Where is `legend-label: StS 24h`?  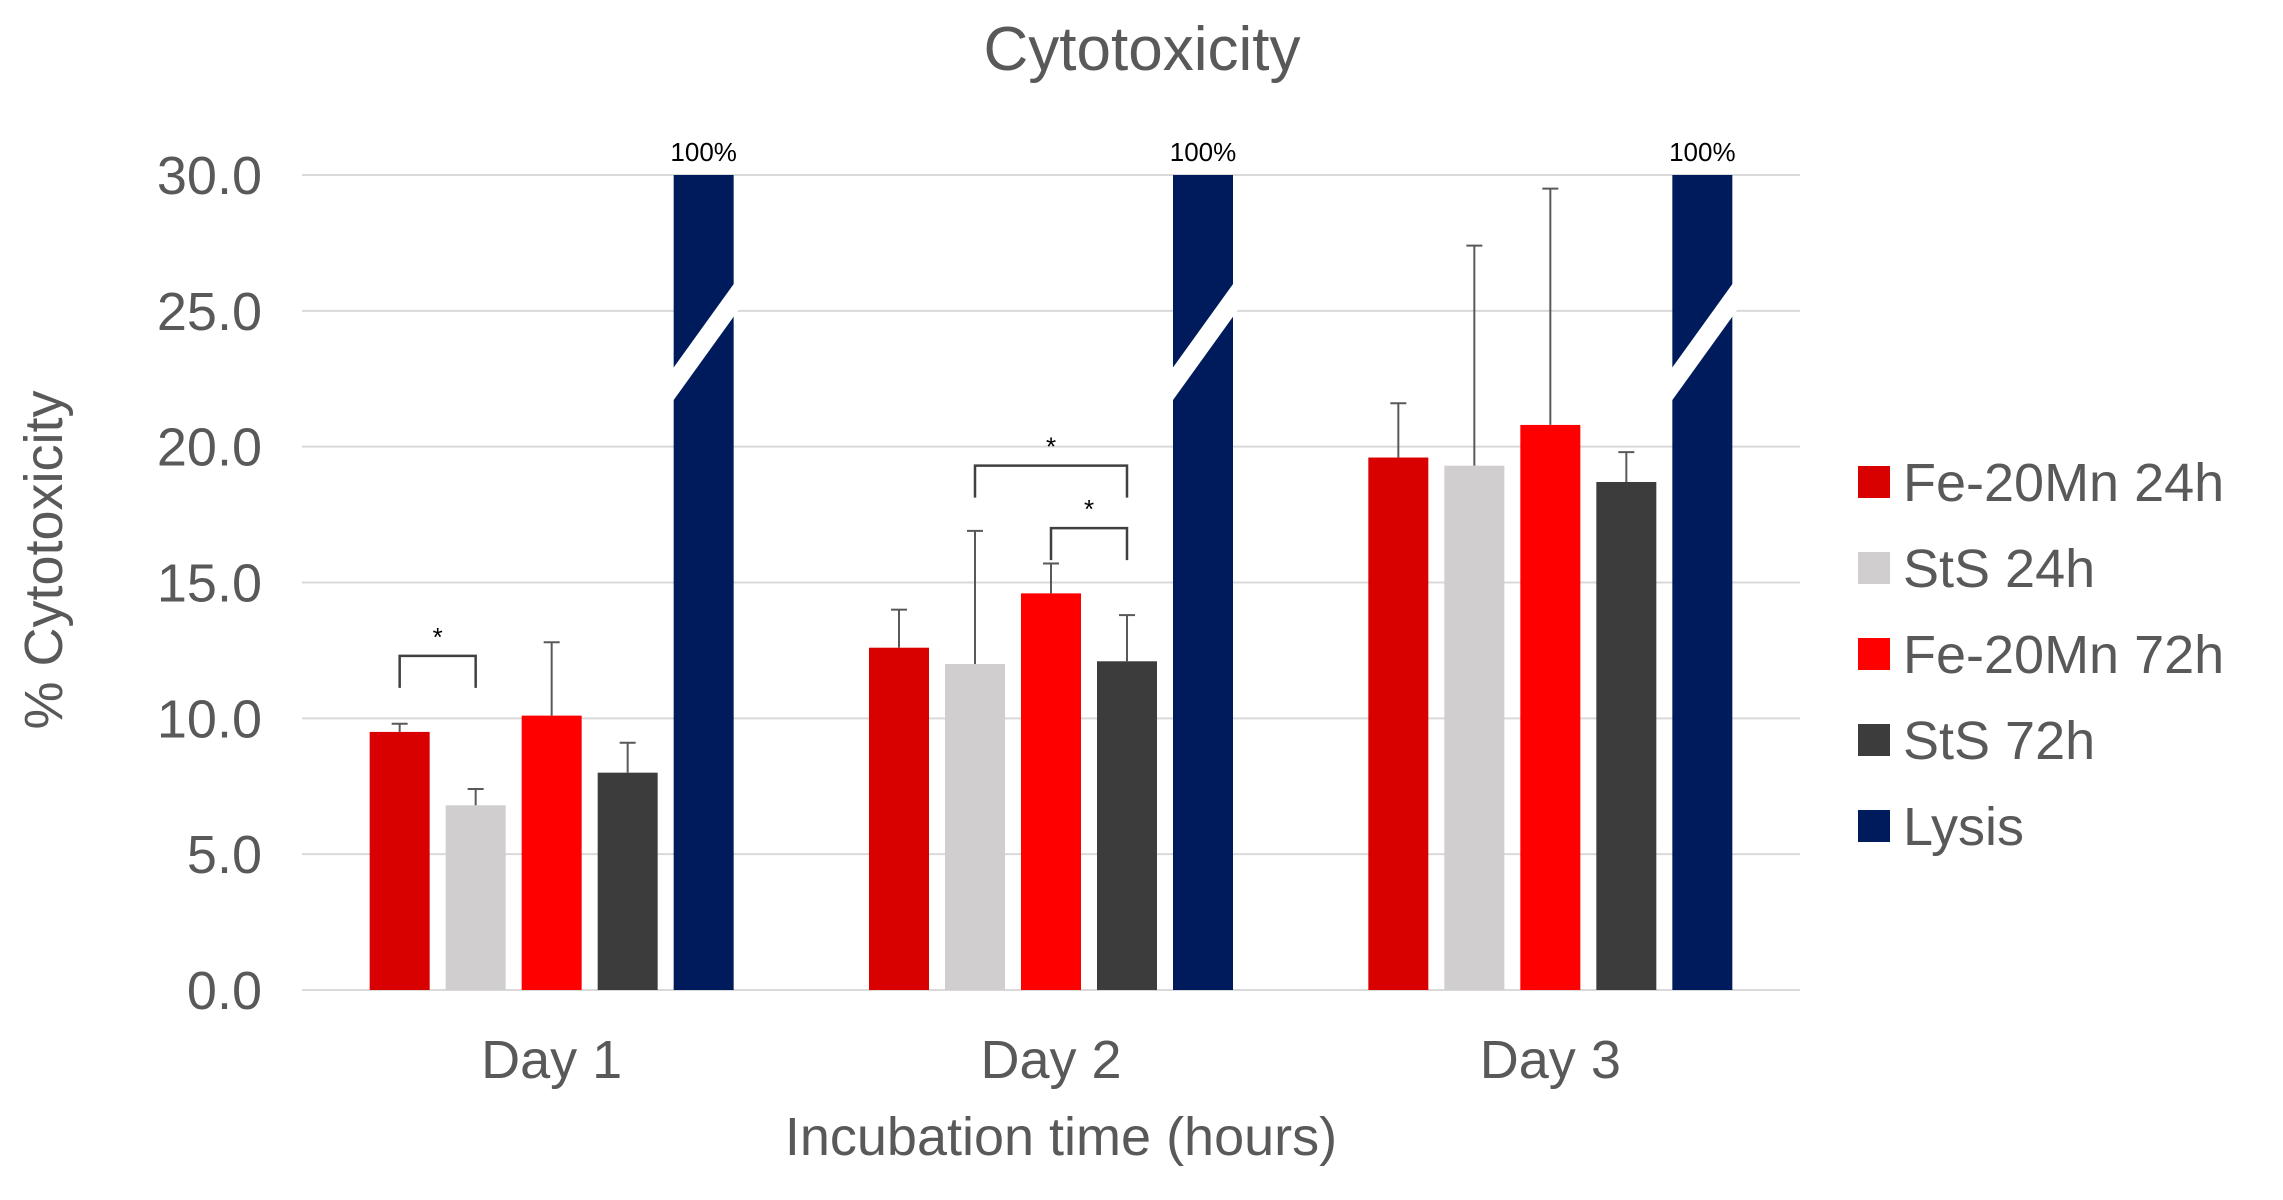
legend-label: StS 24h is located at coordinates (1999, 569).